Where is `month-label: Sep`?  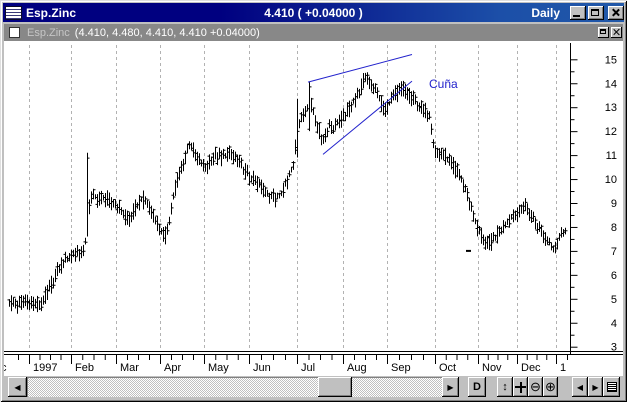
month-label: Sep is located at coordinates (401, 368).